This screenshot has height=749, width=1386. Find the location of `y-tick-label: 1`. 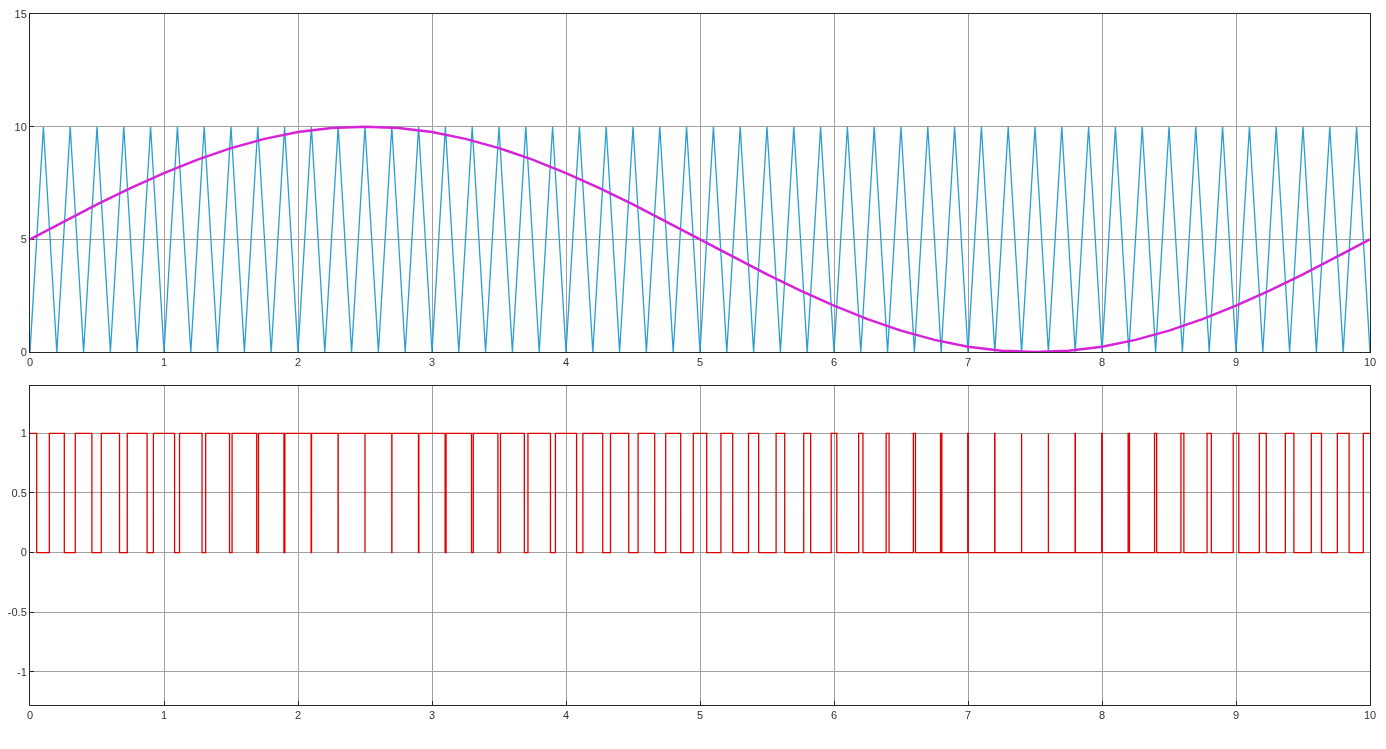

y-tick-label: 1 is located at coordinates (23, 433).